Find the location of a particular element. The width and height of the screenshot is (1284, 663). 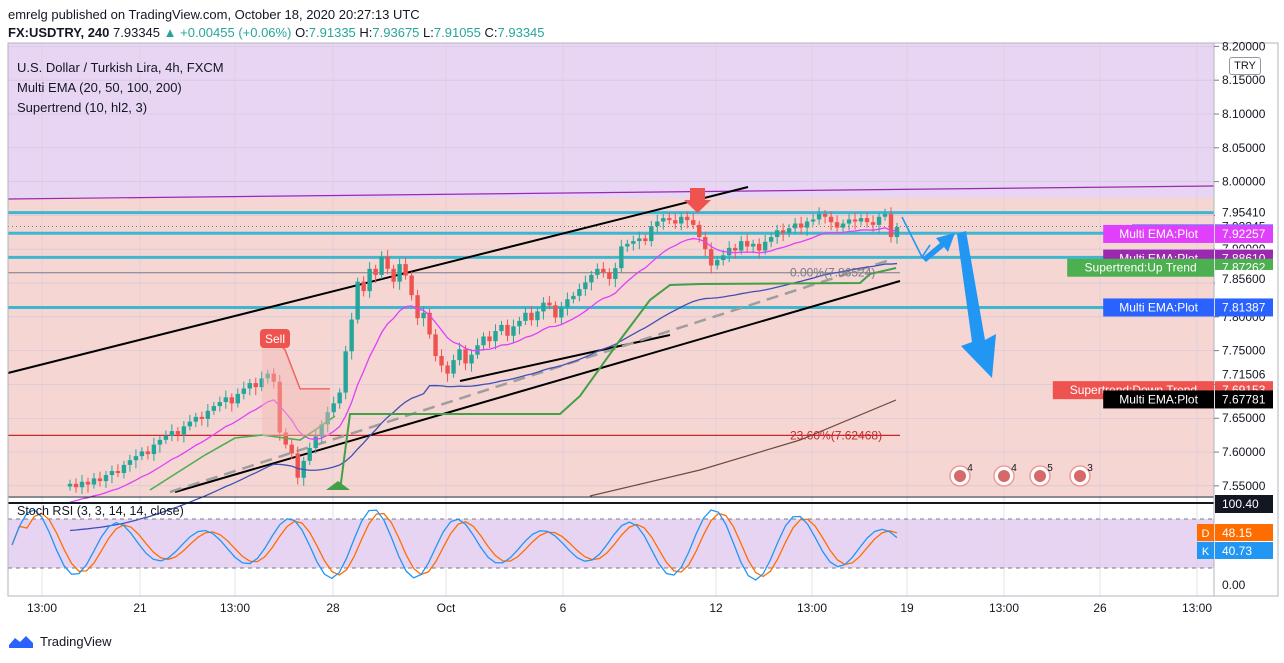

stoch-k-line is located at coordinates (454, 545).